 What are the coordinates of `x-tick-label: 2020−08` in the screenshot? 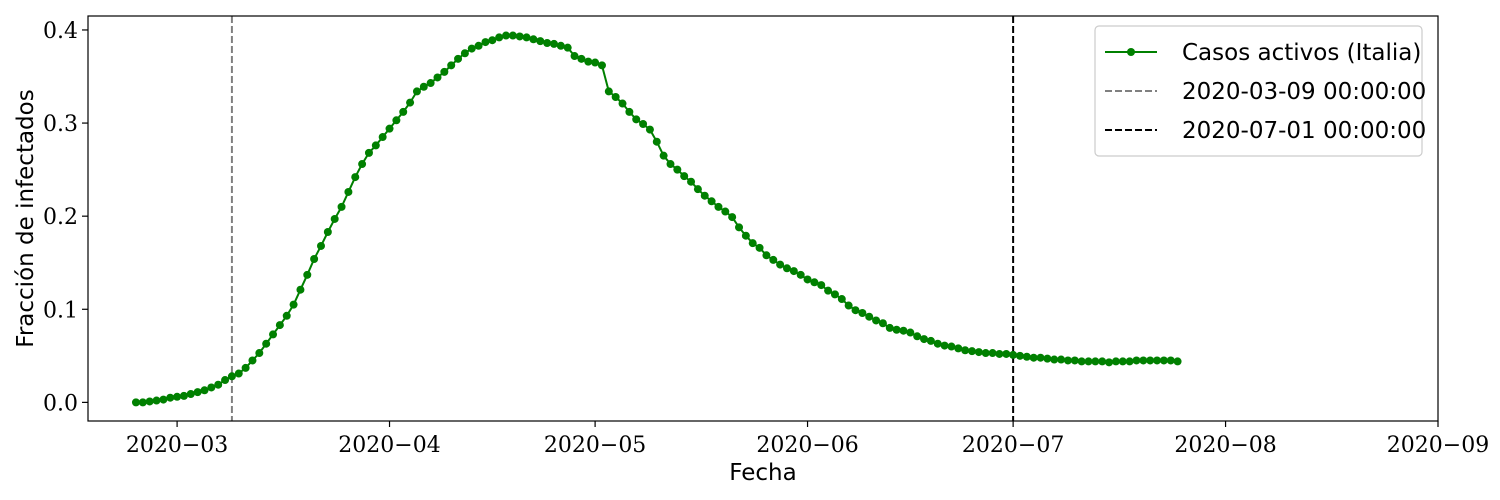 It's located at (1225, 445).